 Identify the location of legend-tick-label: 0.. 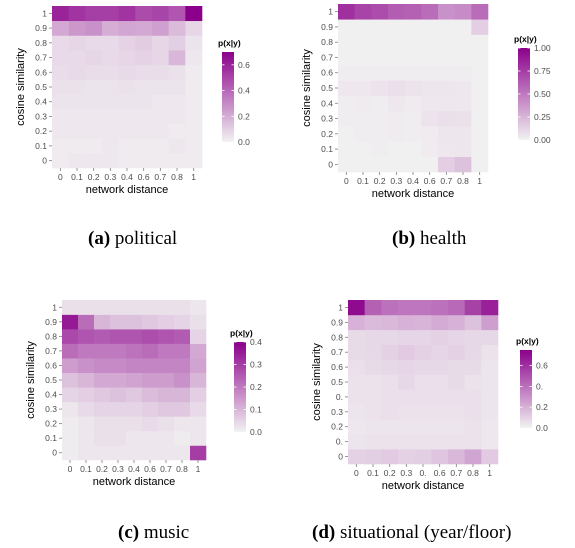
(539, 386).